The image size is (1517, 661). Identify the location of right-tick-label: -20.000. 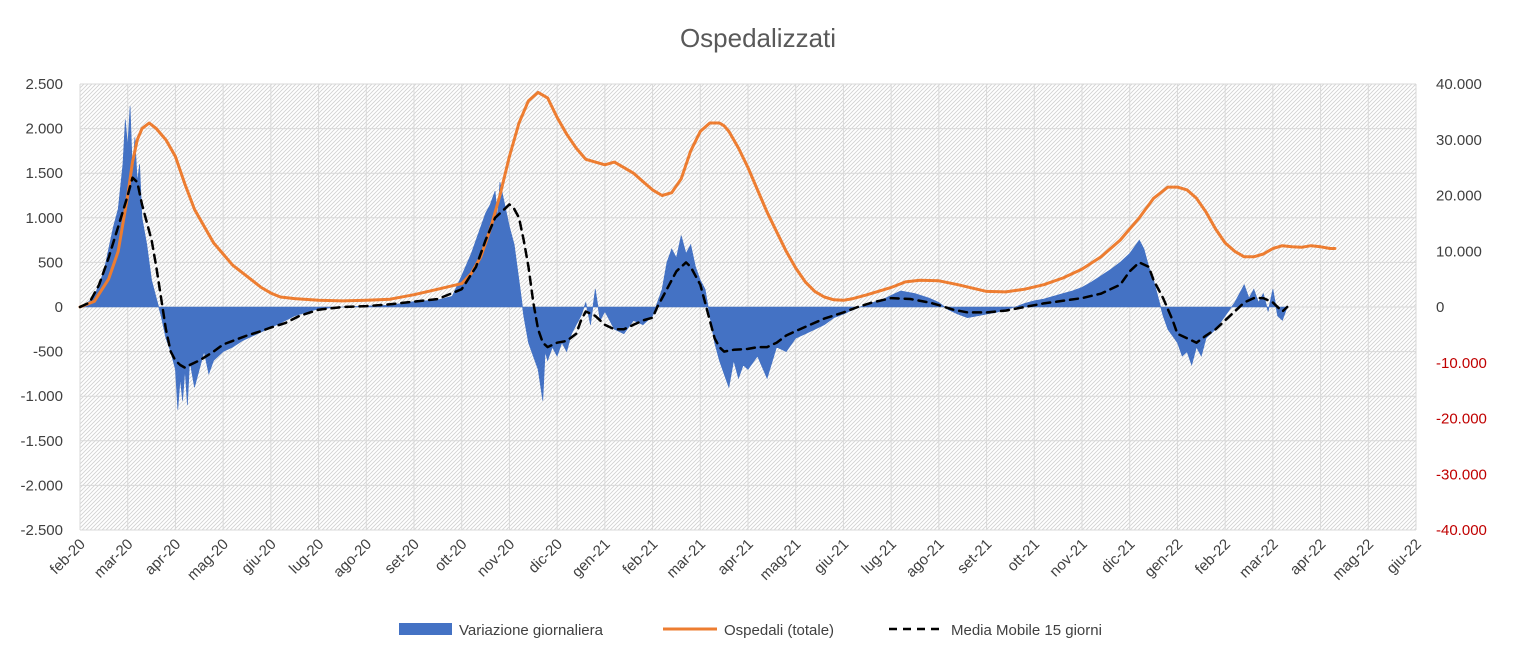
(1461, 419).